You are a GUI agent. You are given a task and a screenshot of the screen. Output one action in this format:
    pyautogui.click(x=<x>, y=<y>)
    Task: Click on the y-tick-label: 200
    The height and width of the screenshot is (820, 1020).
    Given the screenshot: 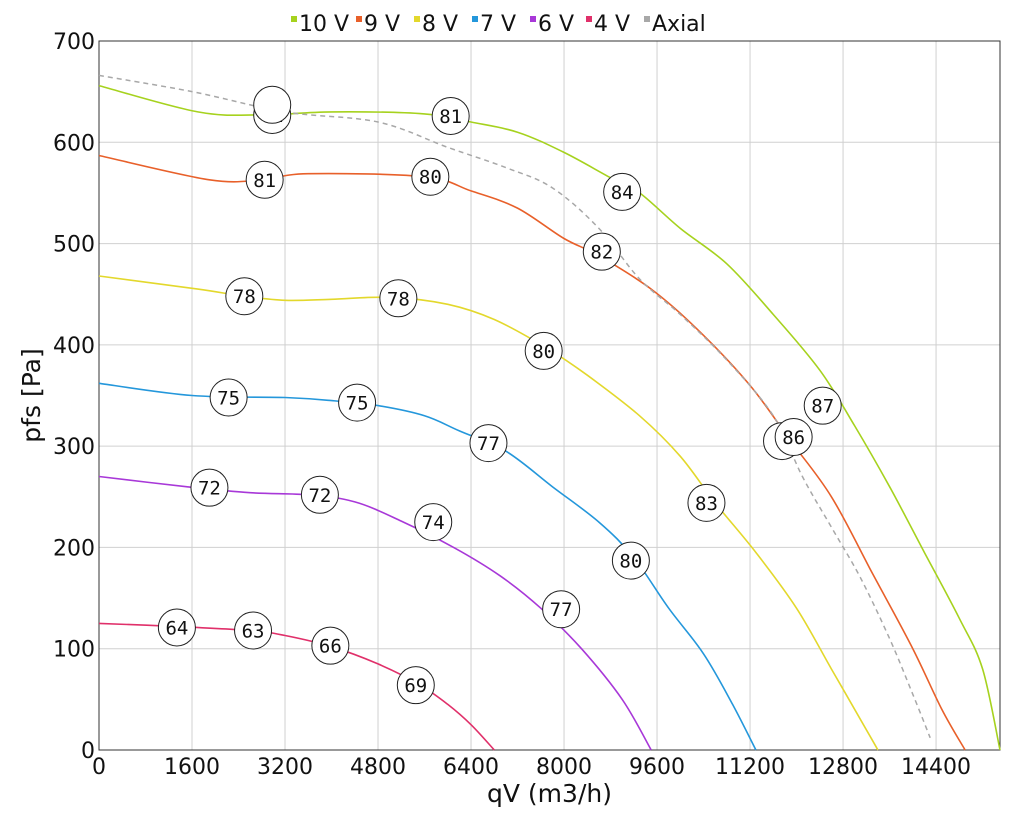 What is the action you would take?
    pyautogui.click(x=74, y=548)
    